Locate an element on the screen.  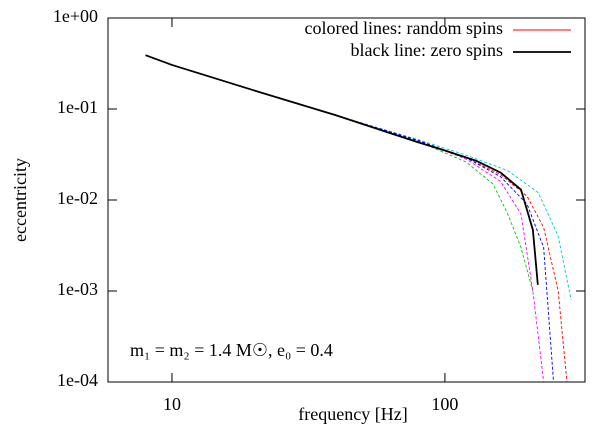
x-tick-label: 10 is located at coordinates (172, 404).